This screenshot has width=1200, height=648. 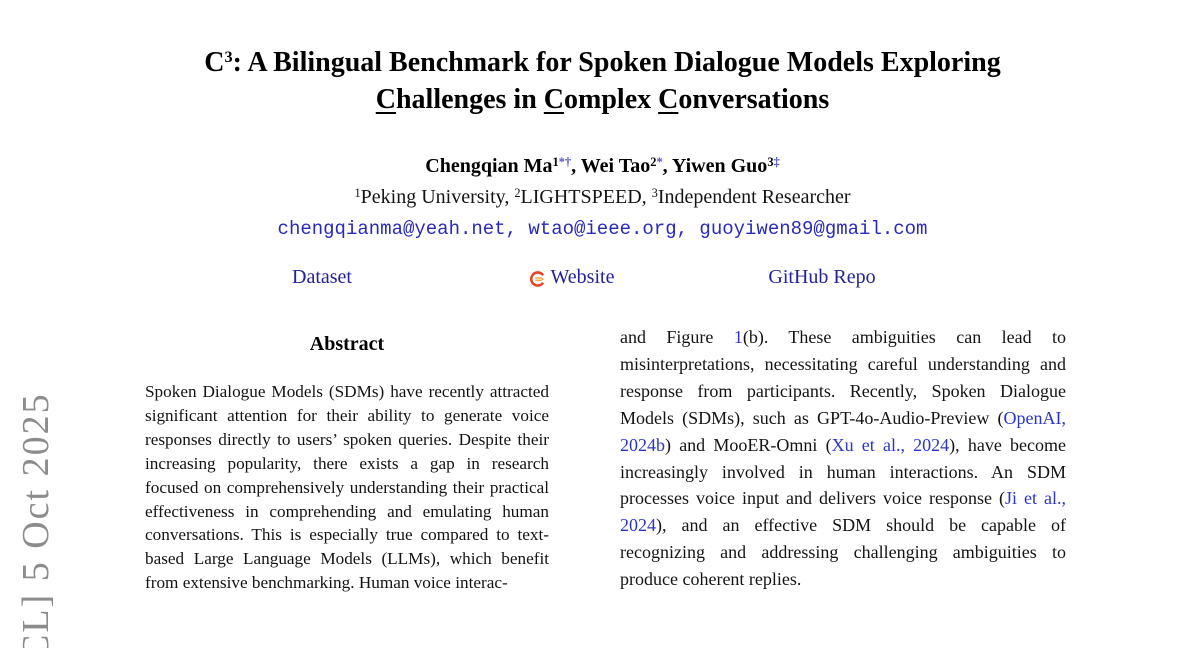 What do you see at coordinates (582, 277) in the screenshot?
I see `website-link: Website` at bounding box center [582, 277].